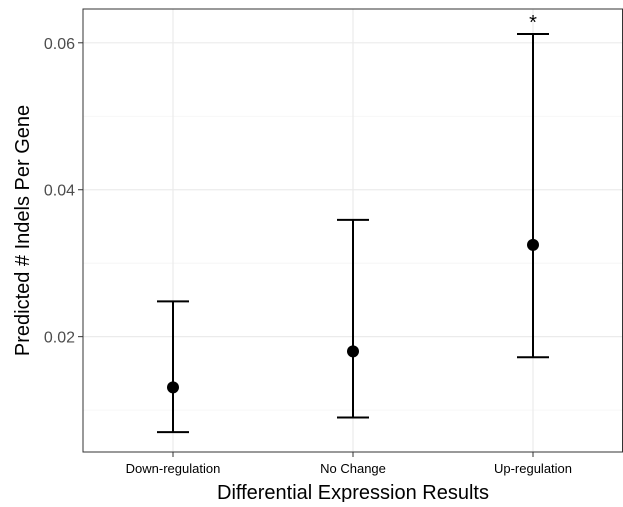 The image size is (623, 507). What do you see at coordinates (353, 492) in the screenshot?
I see `x-axis-title: Differential Expression Results` at bounding box center [353, 492].